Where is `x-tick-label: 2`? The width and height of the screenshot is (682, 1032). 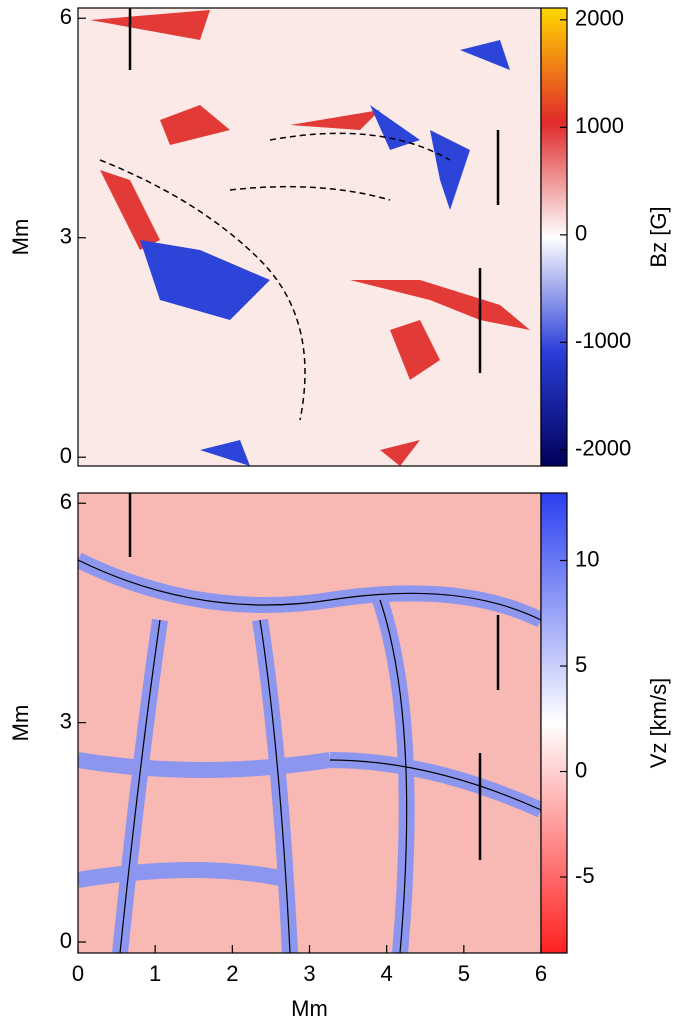 x-tick-label: 2 is located at coordinates (232, 973).